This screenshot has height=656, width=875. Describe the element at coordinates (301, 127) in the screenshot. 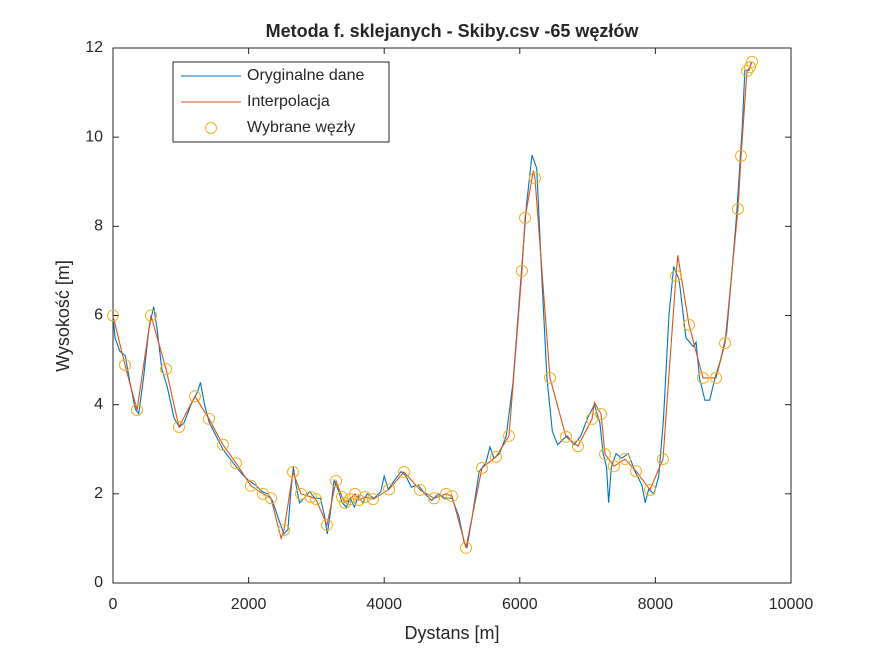

I see `legend-label: Wybrane węzły` at that location.